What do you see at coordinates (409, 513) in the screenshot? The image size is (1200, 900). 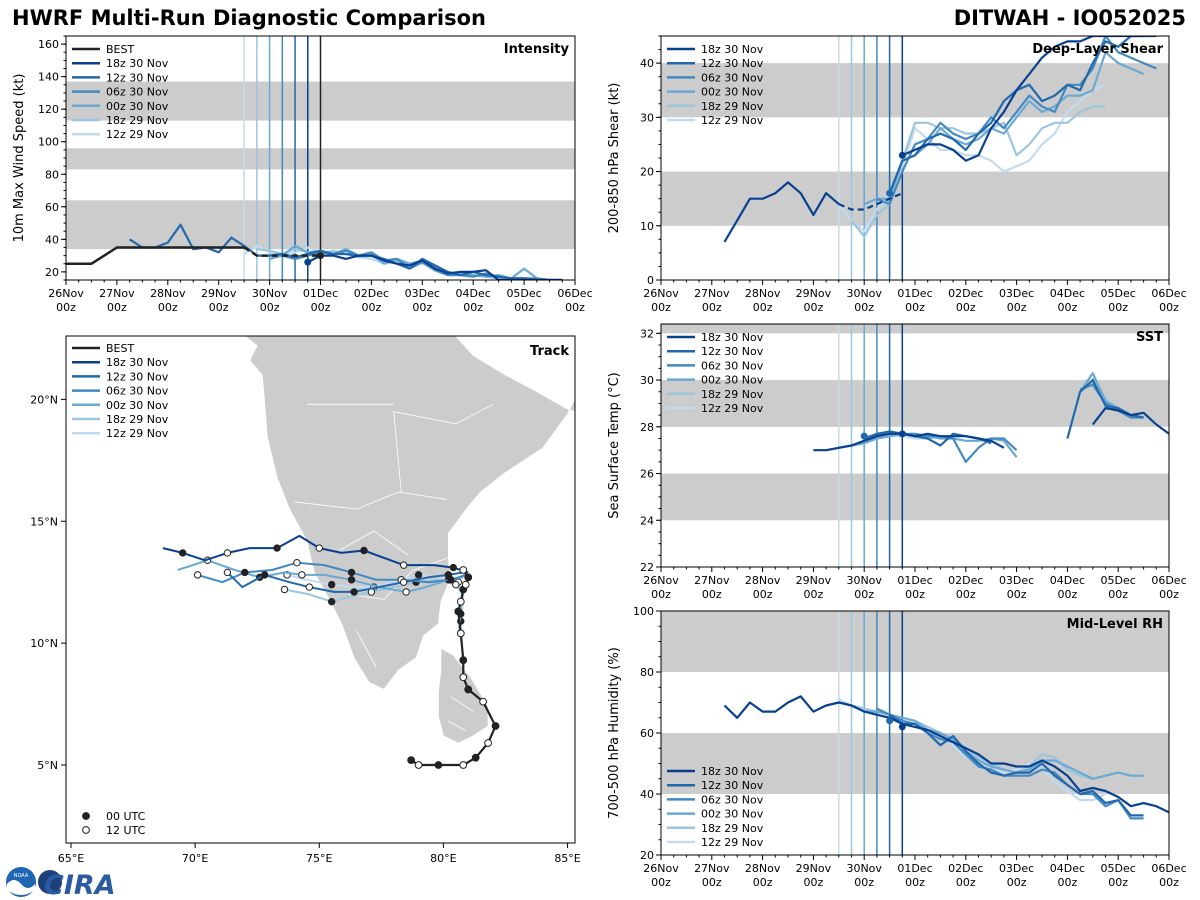 I see `india-landmass` at bounding box center [409, 513].